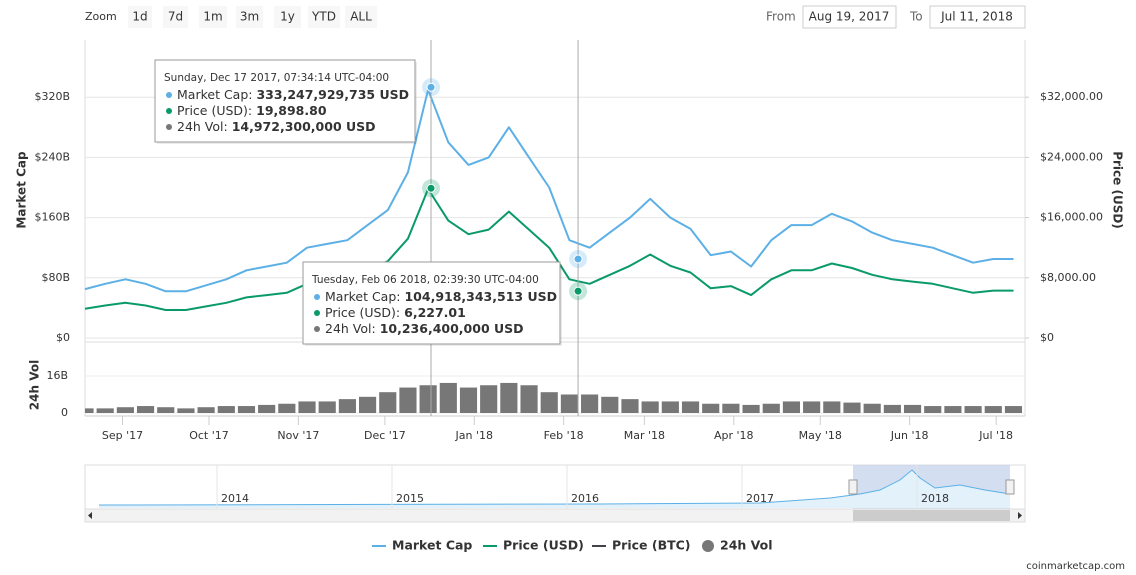 Image resolution: width=1136 pixels, height=575 pixels. Describe the element at coordinates (350, 328) in the screenshot. I see `tooltip-entry-name: 24h Vol:` at that location.